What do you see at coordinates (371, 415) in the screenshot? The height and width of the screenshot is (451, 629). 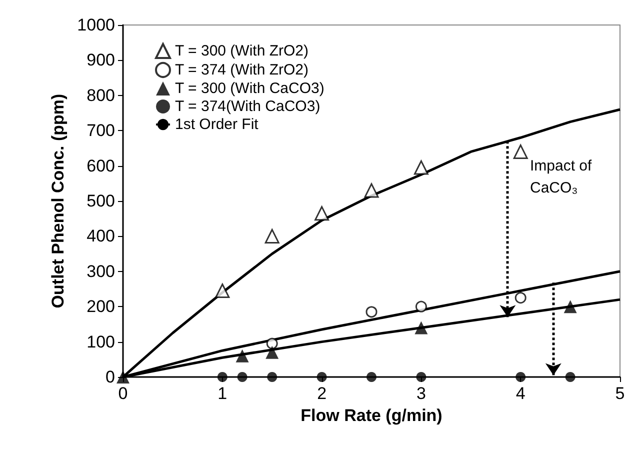 I see `x-axis-title: Flow Rate (g/min)` at bounding box center [371, 415].